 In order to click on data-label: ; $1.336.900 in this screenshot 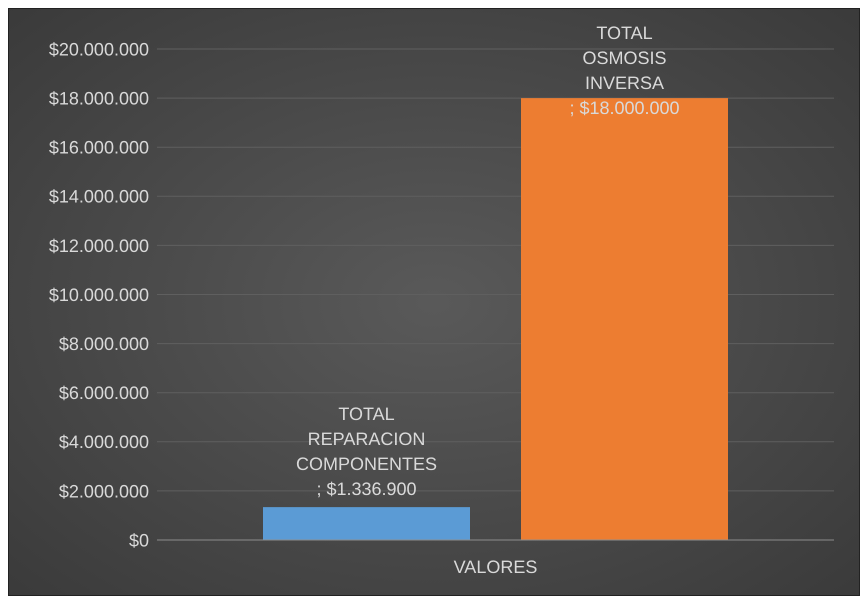, I will do `click(366, 489)`.